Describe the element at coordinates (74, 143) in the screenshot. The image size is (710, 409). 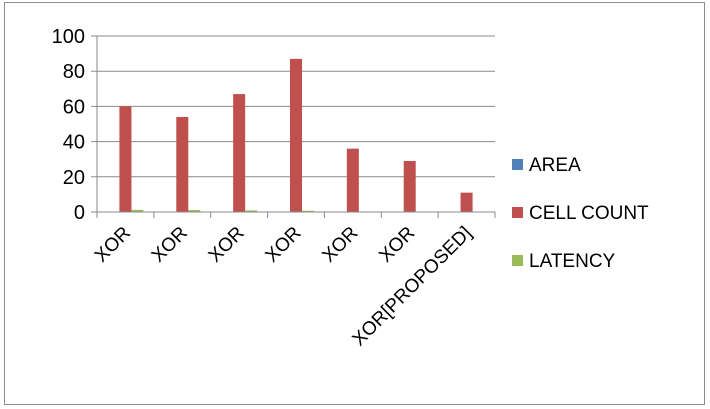
I see `y-tick-label: 40` at that location.